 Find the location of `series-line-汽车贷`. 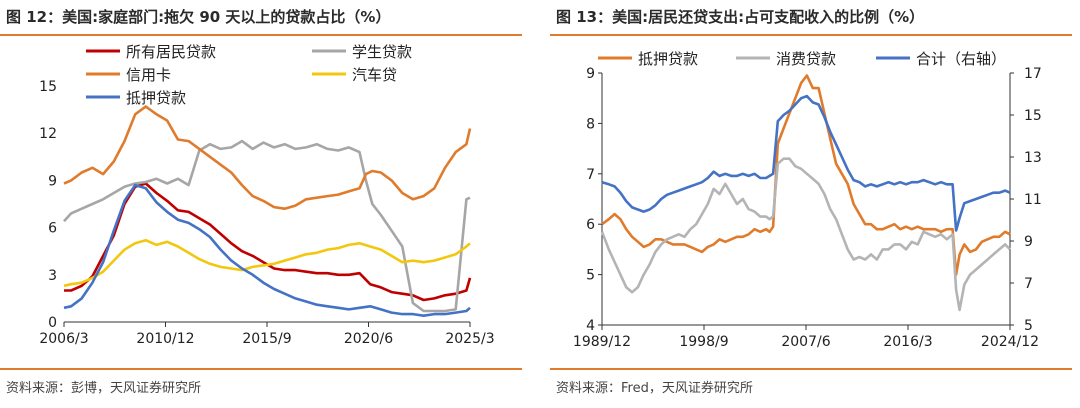

series-line-汽车贷 is located at coordinates (267, 263).